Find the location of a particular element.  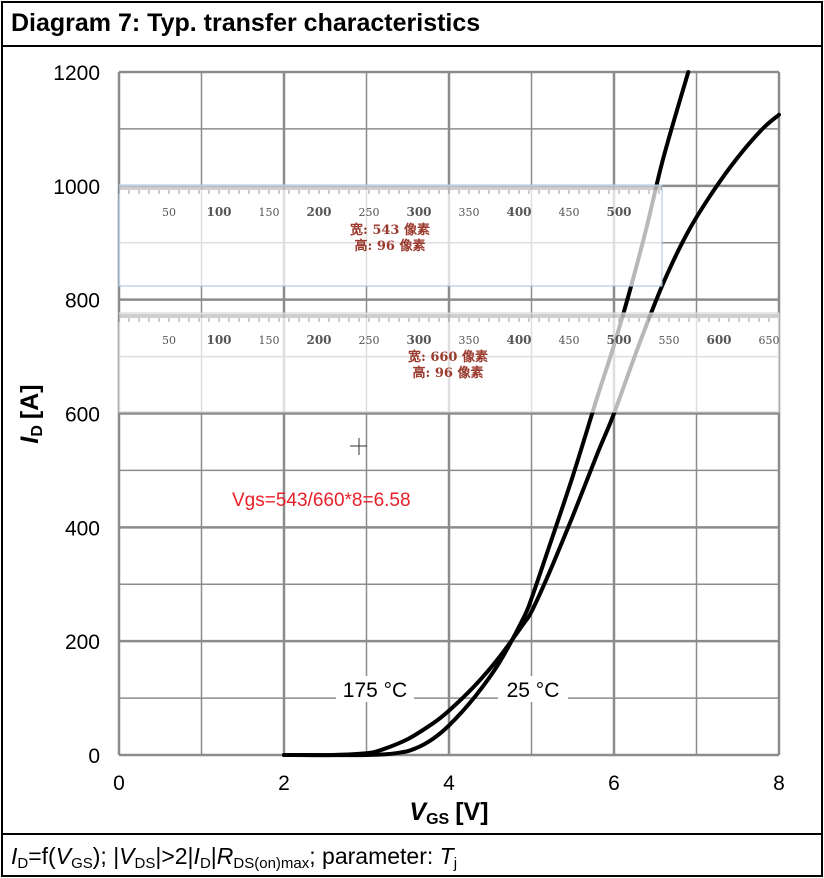

x-label-sub: GS is located at coordinates (437, 819).